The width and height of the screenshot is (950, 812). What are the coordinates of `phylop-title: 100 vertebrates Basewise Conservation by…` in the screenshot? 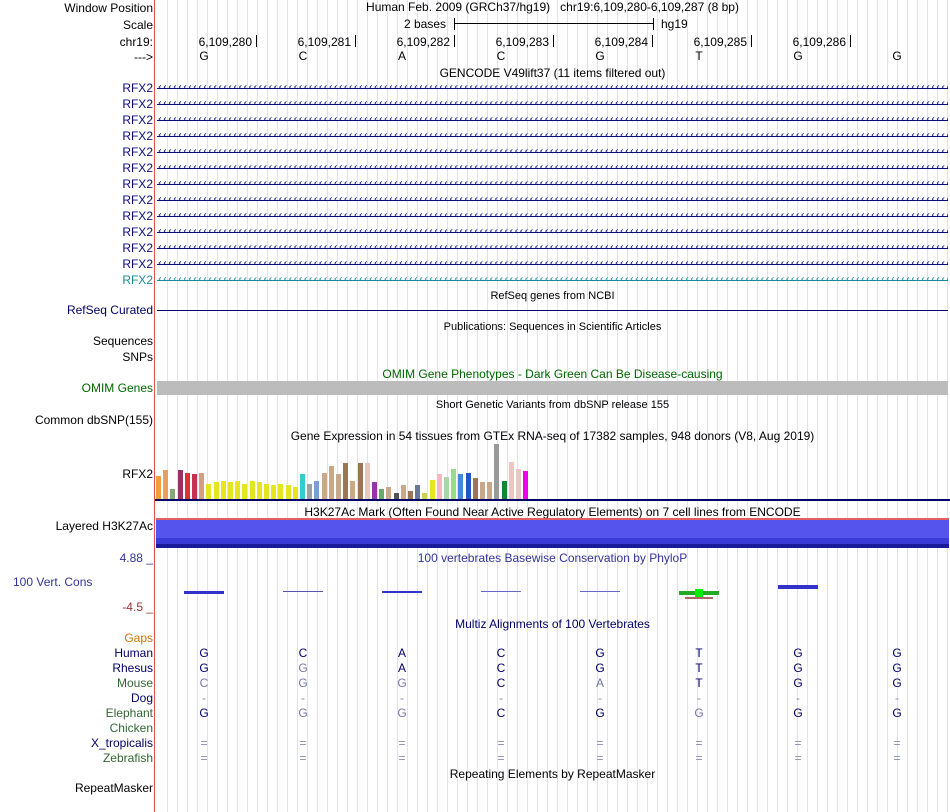 It's located at (552, 558).